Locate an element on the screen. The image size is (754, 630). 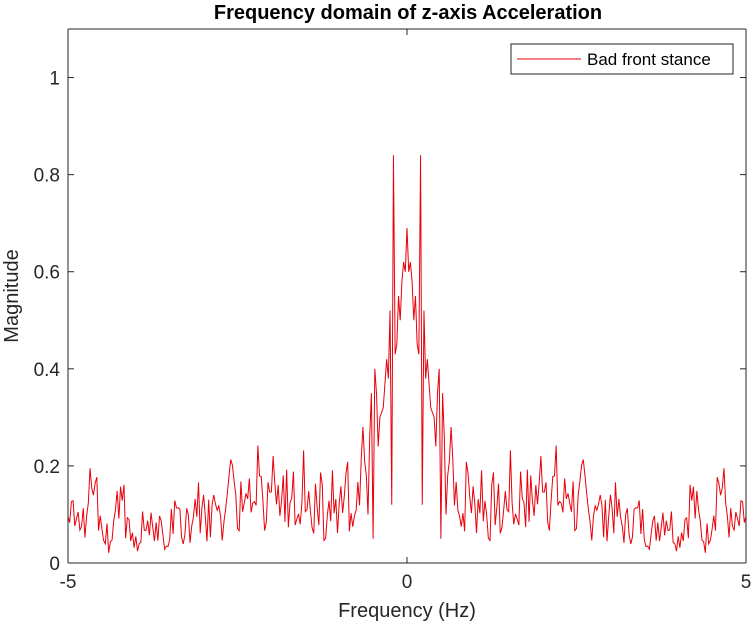
chart-title: Frequency domain of z-axis Acceleration is located at coordinates (408, 13).